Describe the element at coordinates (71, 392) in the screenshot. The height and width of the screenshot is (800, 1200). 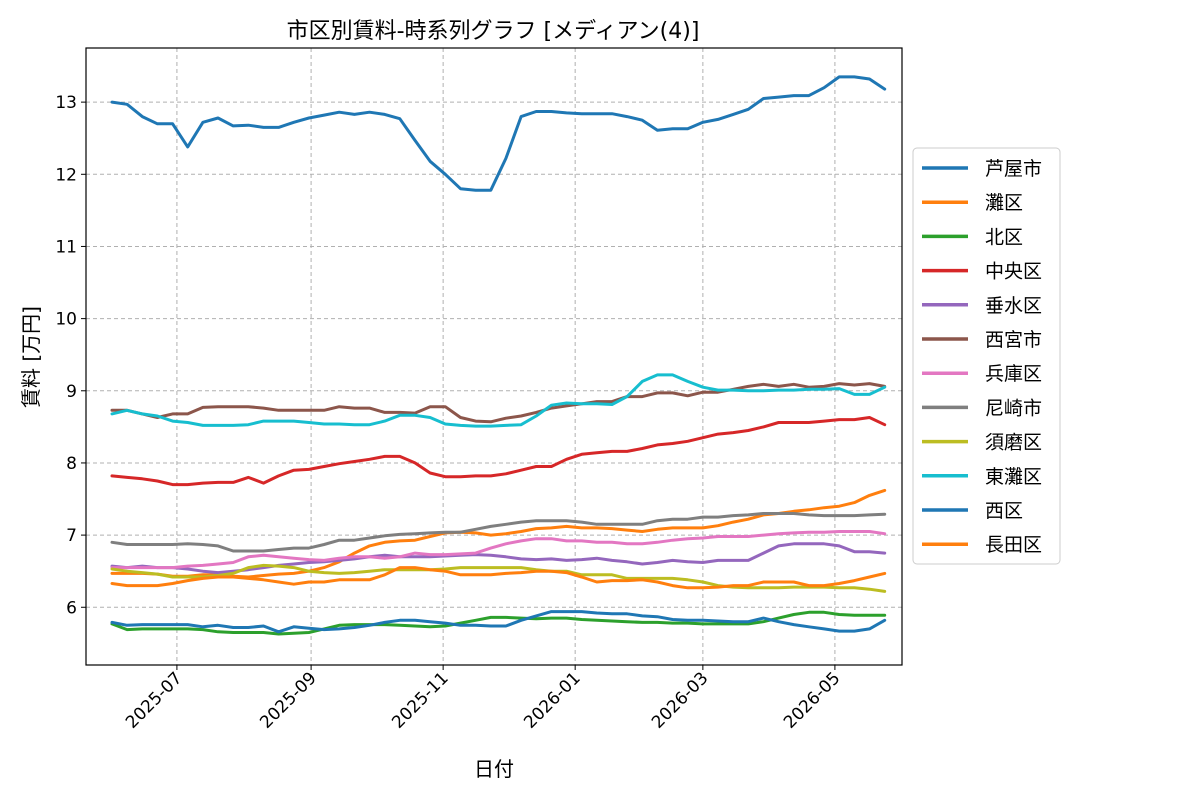
I see `y-tick-label: 9` at that location.